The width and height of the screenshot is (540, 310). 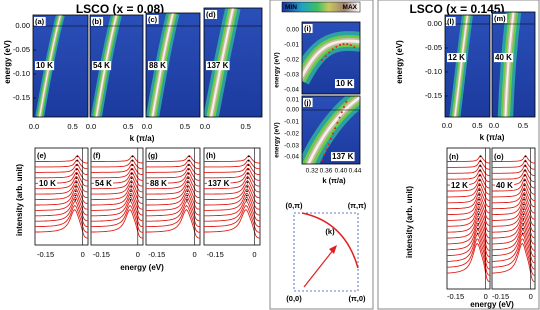 What do you see at coordinates (319, 268) in the screenshot?
I see `cut-arrow` at bounding box center [319, 268].